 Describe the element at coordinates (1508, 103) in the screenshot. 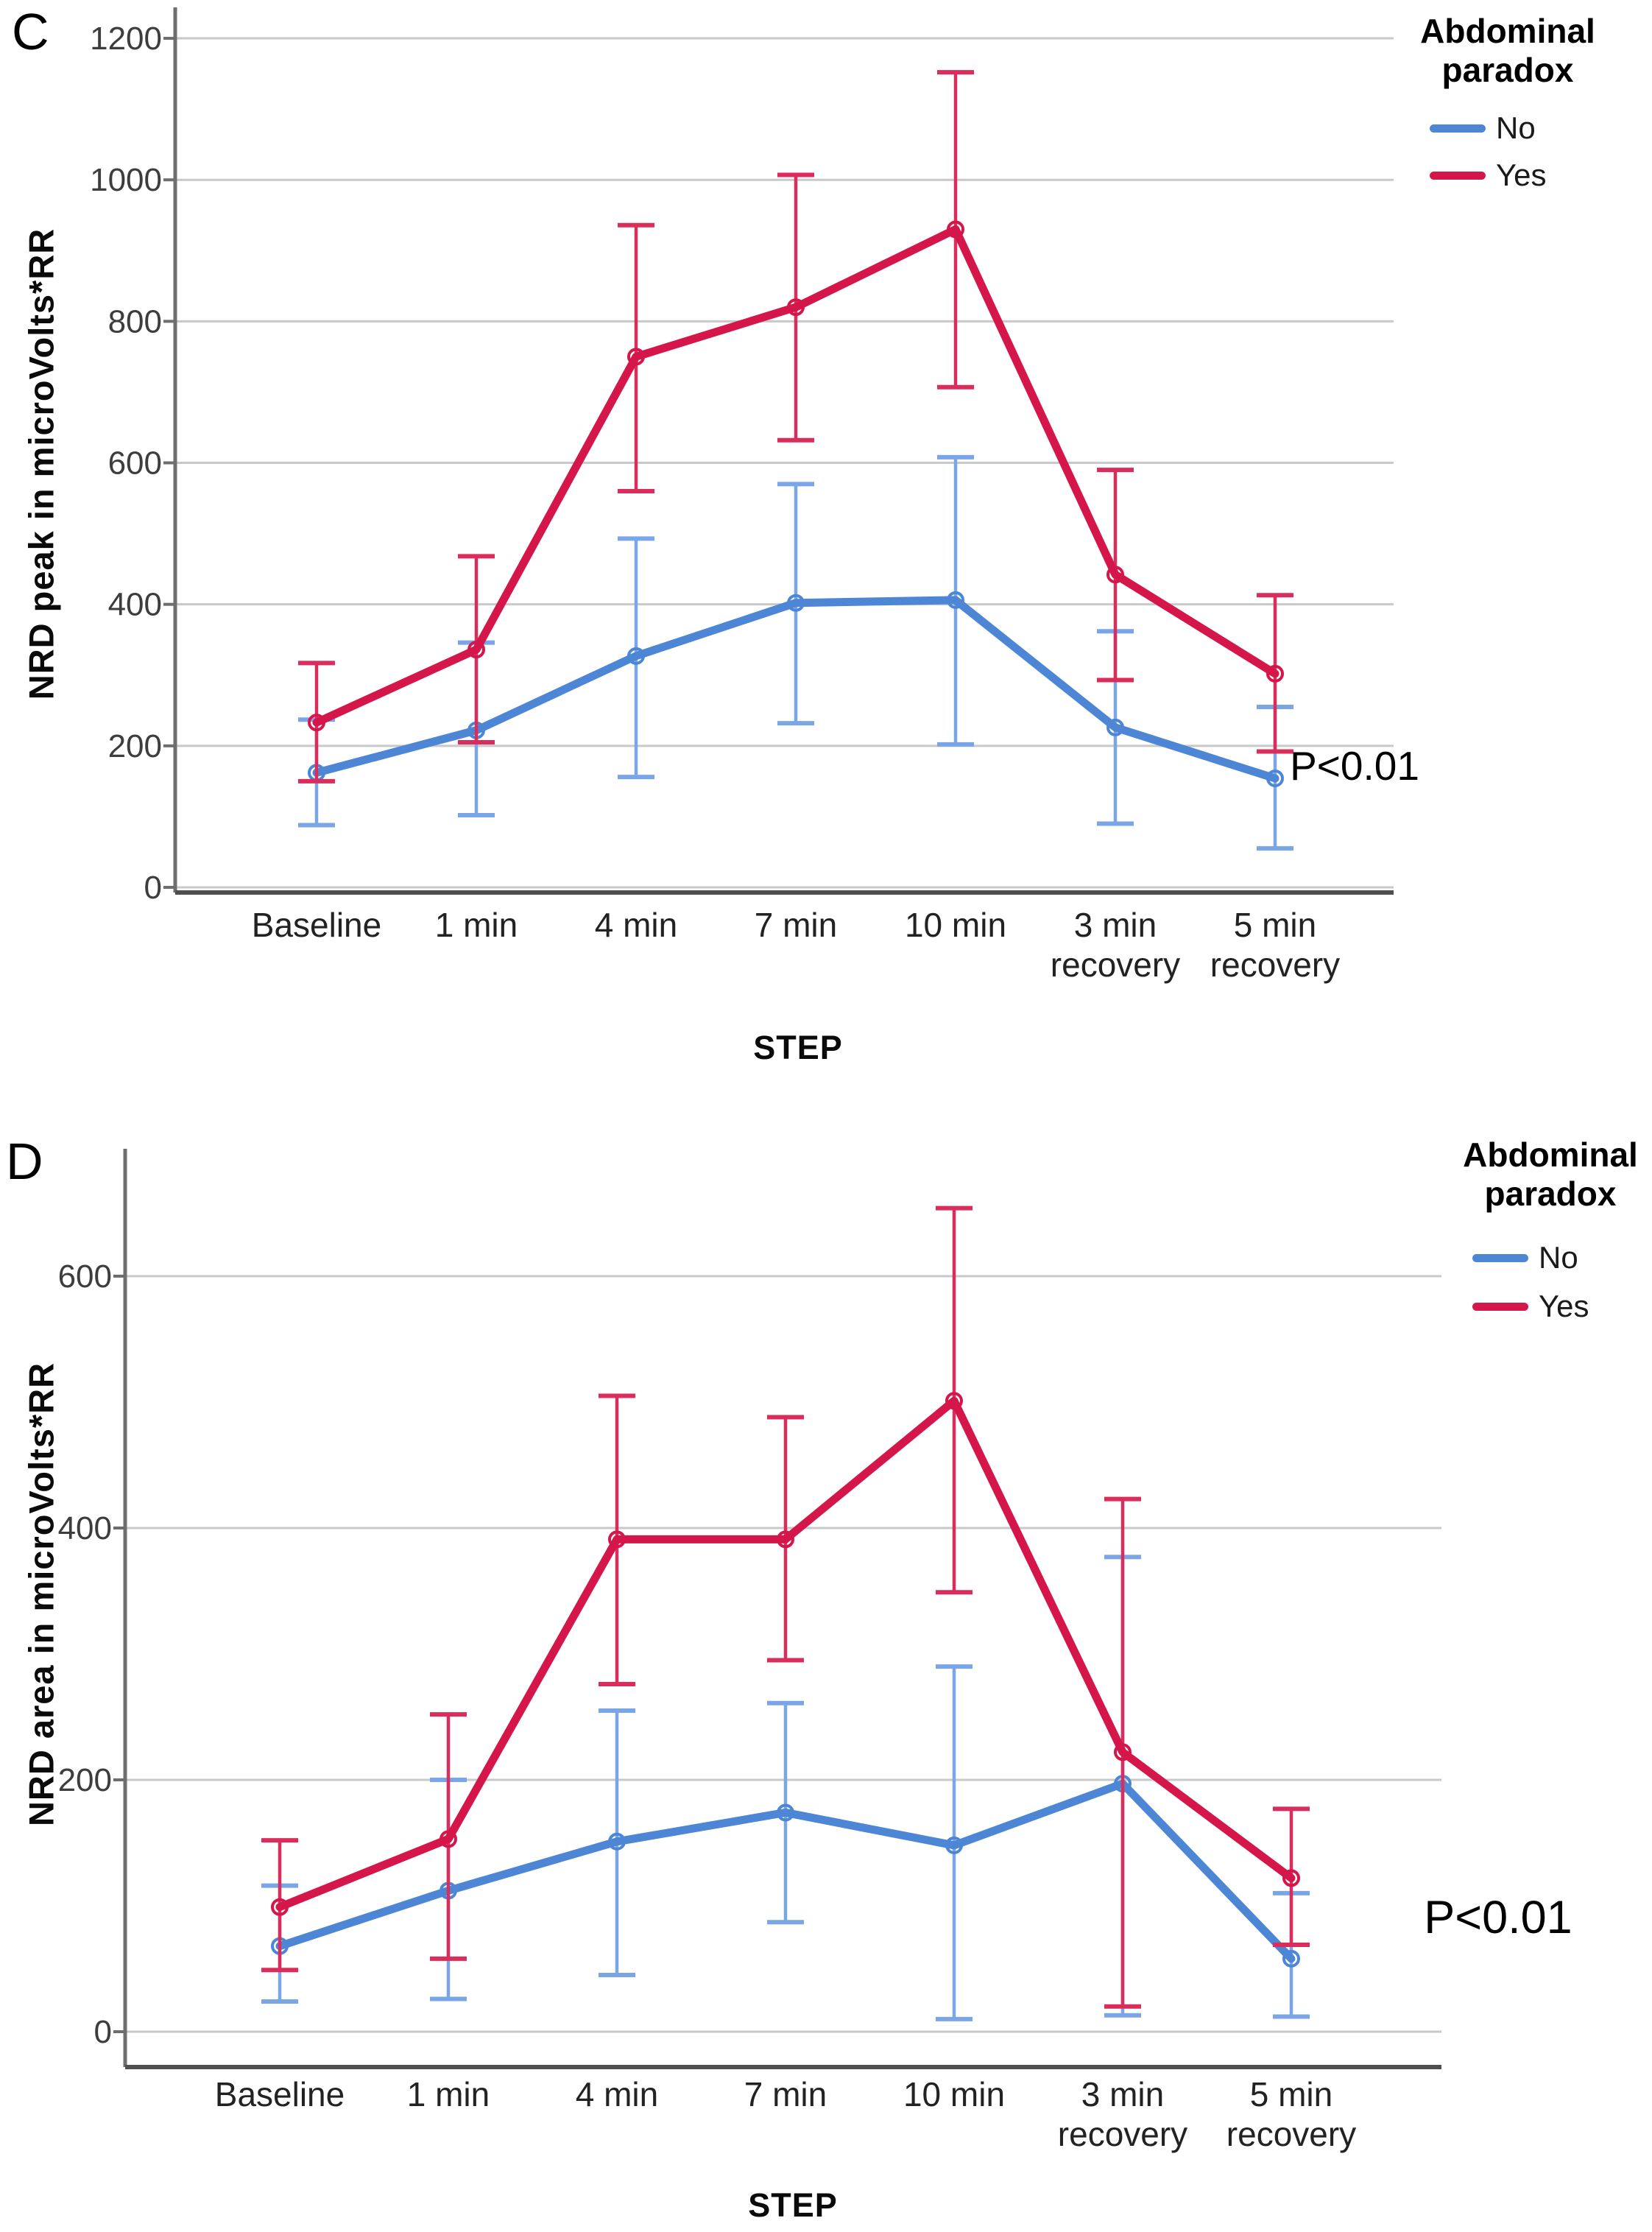

I see `legend-c: Abdominal paradox No Yes` at that location.